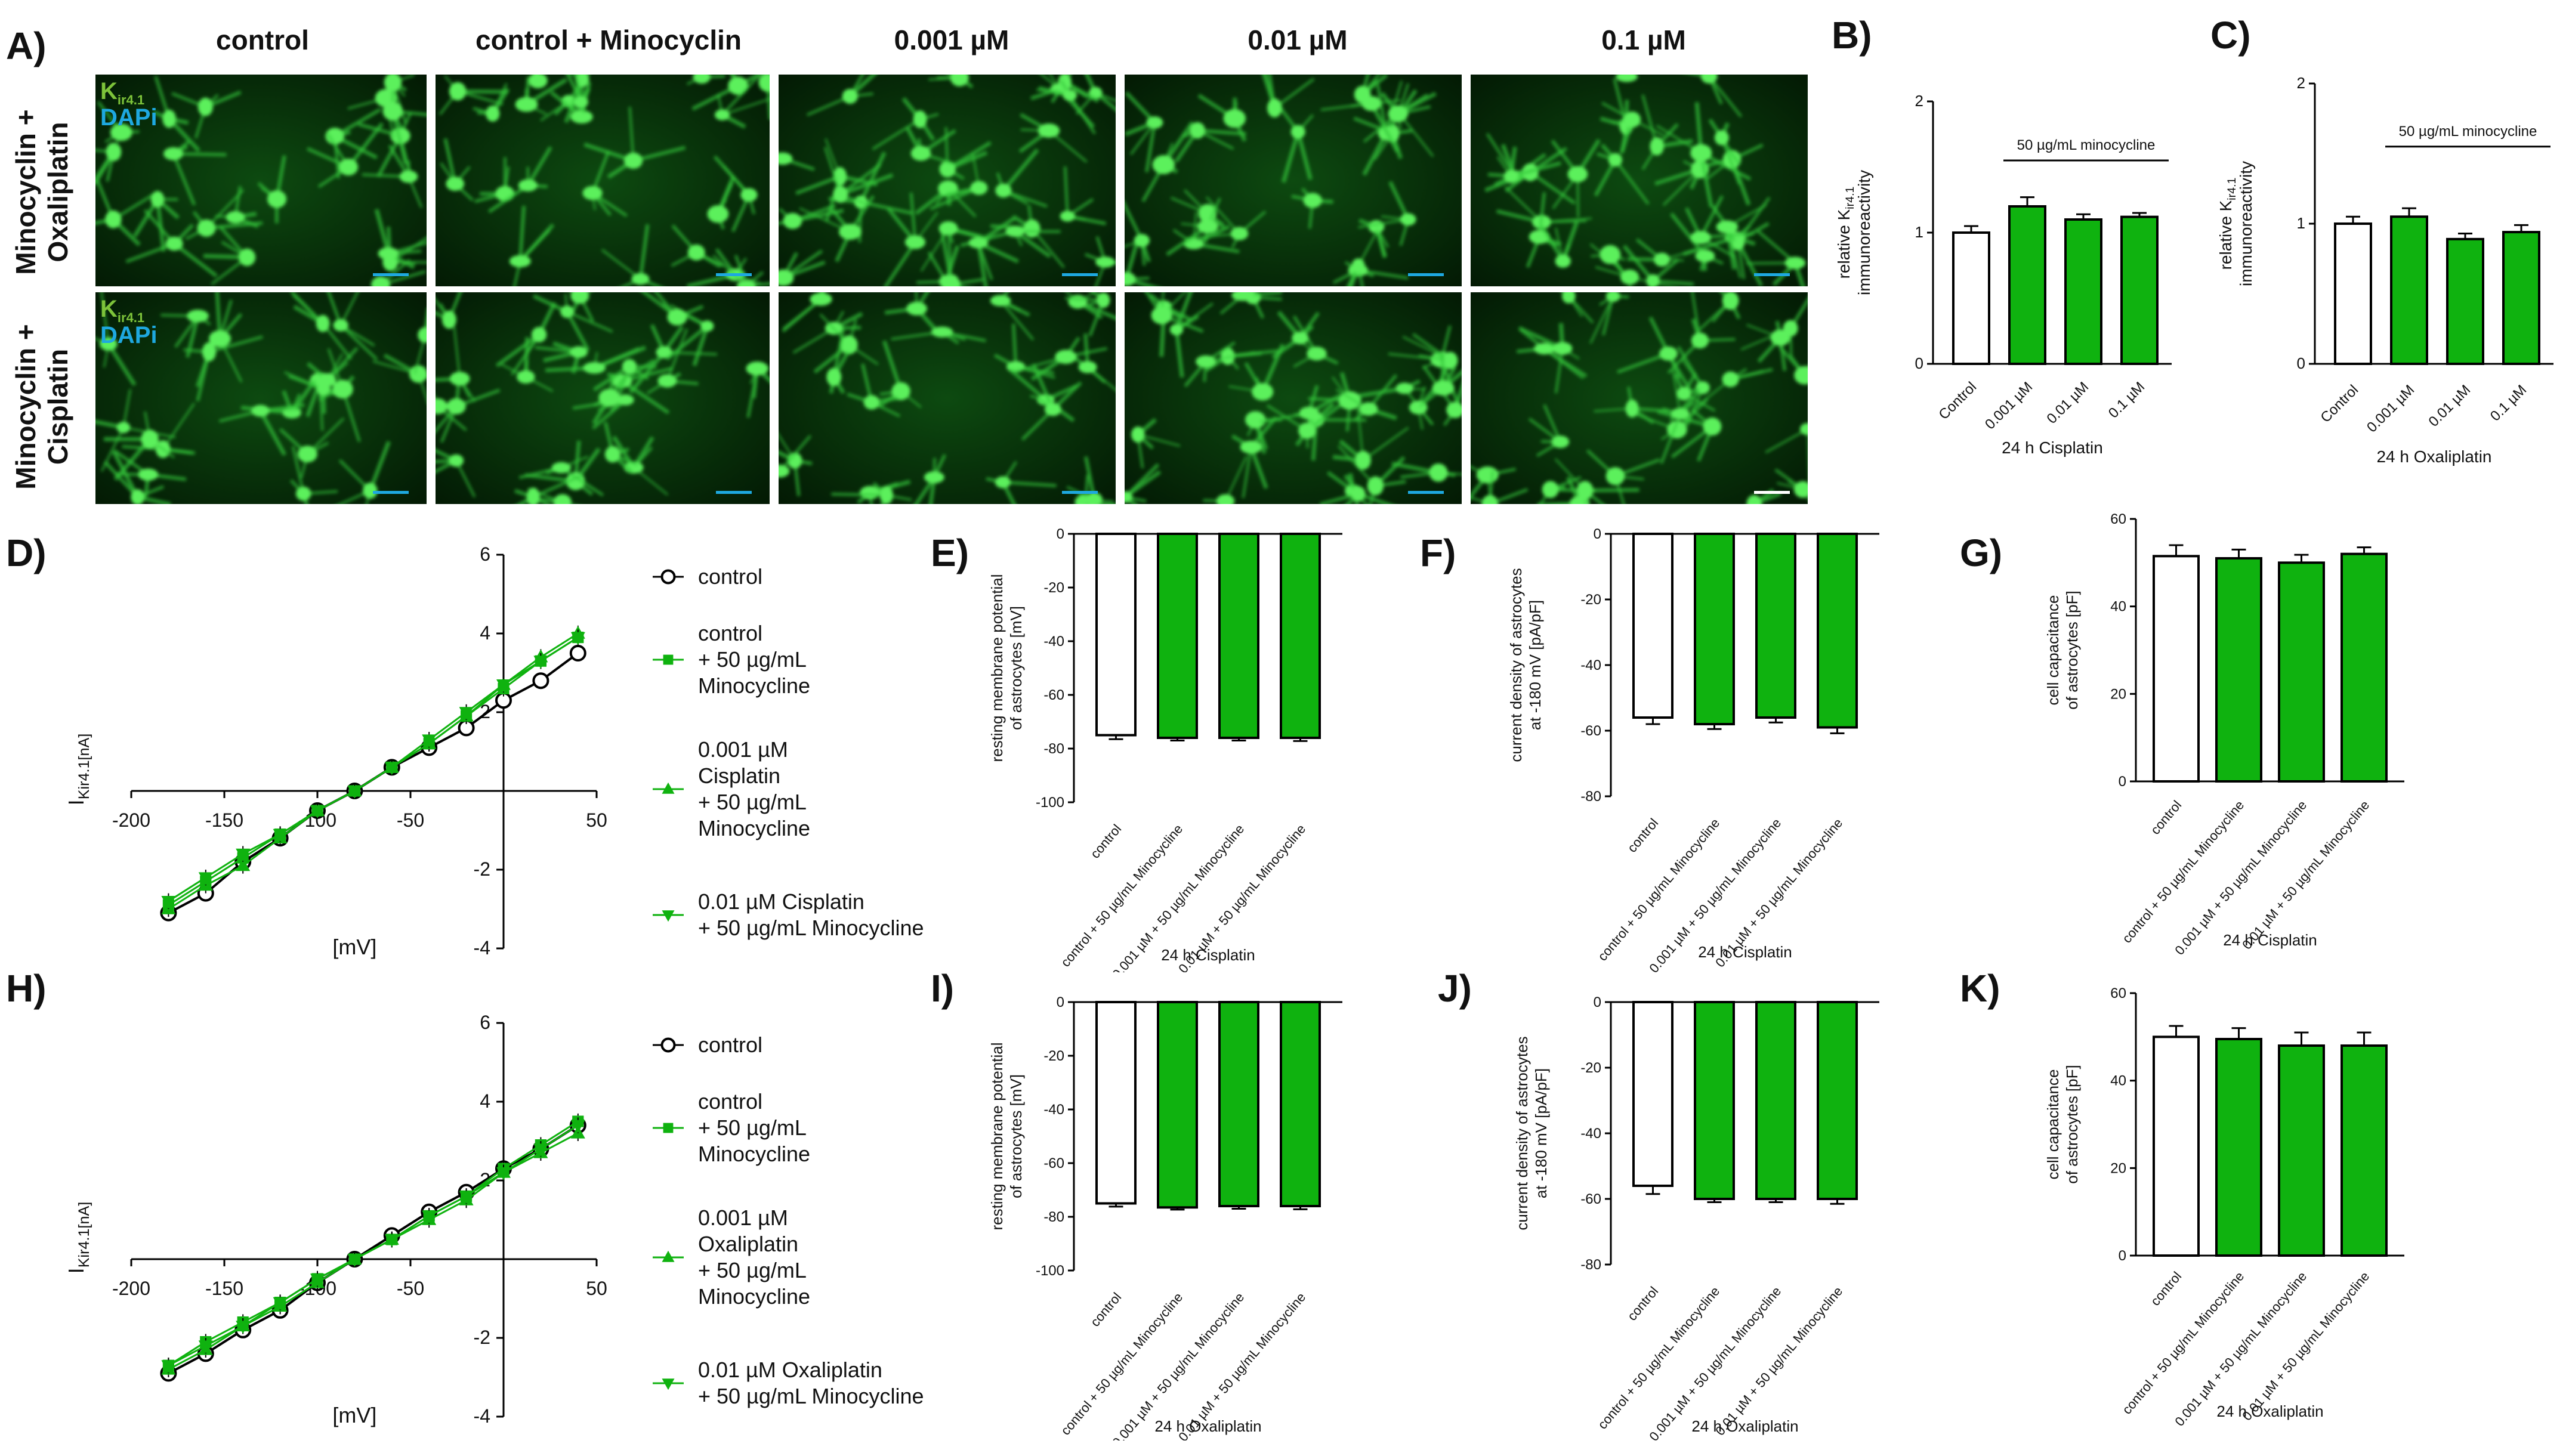 This screenshot has width=2569, height=1456. Describe the element at coordinates (2127, 400) in the screenshot. I see `x-tick-label: 0.1 µM` at that location.